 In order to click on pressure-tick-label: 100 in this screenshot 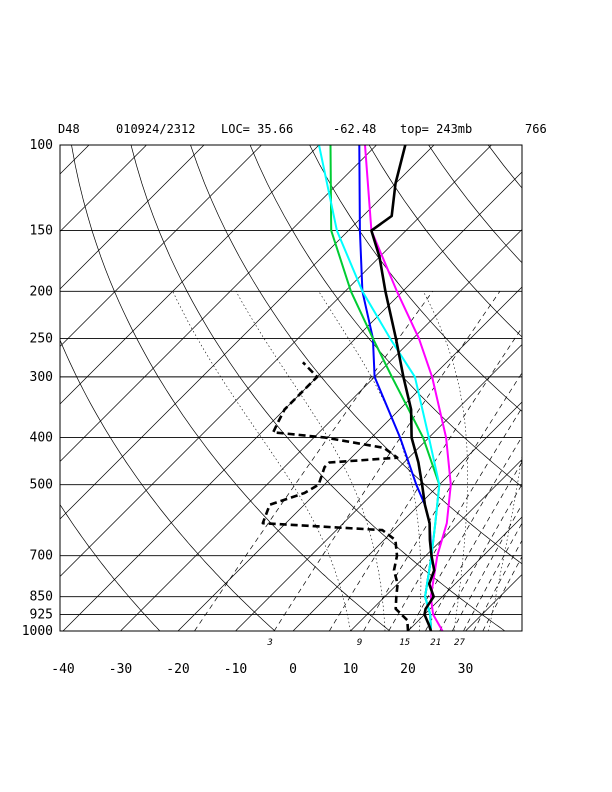, I will do `click(41, 145)`.